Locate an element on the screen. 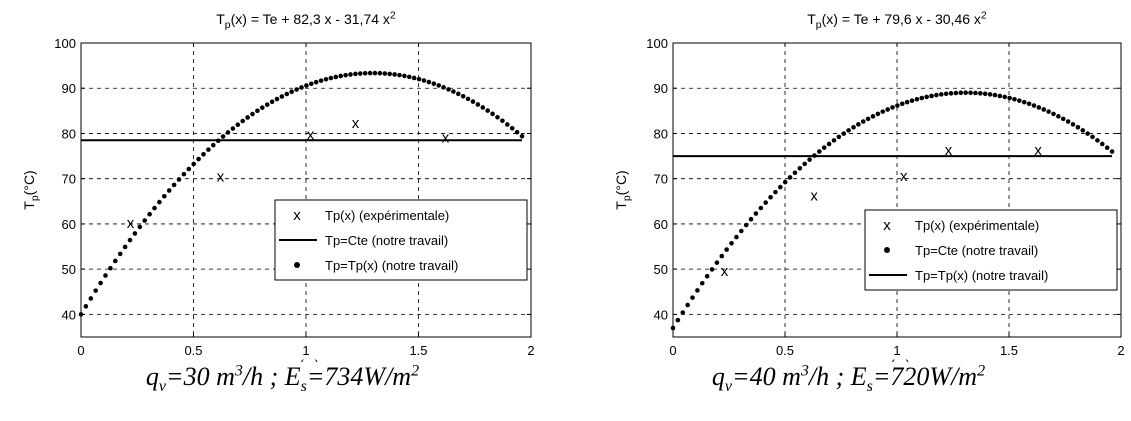 The height and width of the screenshot is (421, 1131). y-tick-label: 60 is located at coordinates (661, 224).